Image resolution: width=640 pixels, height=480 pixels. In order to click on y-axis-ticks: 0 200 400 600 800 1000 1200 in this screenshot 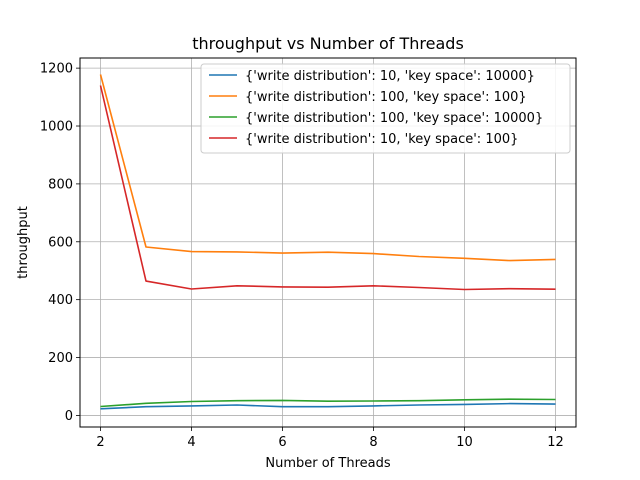, I will do `click(60, 243)`.